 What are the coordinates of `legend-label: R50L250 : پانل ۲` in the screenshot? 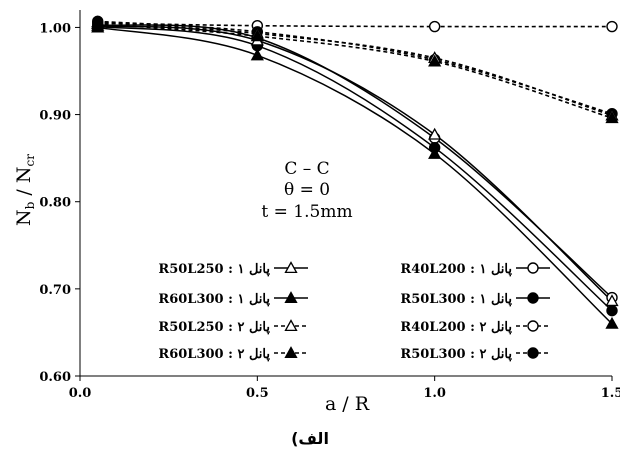 It's located at (214, 327).